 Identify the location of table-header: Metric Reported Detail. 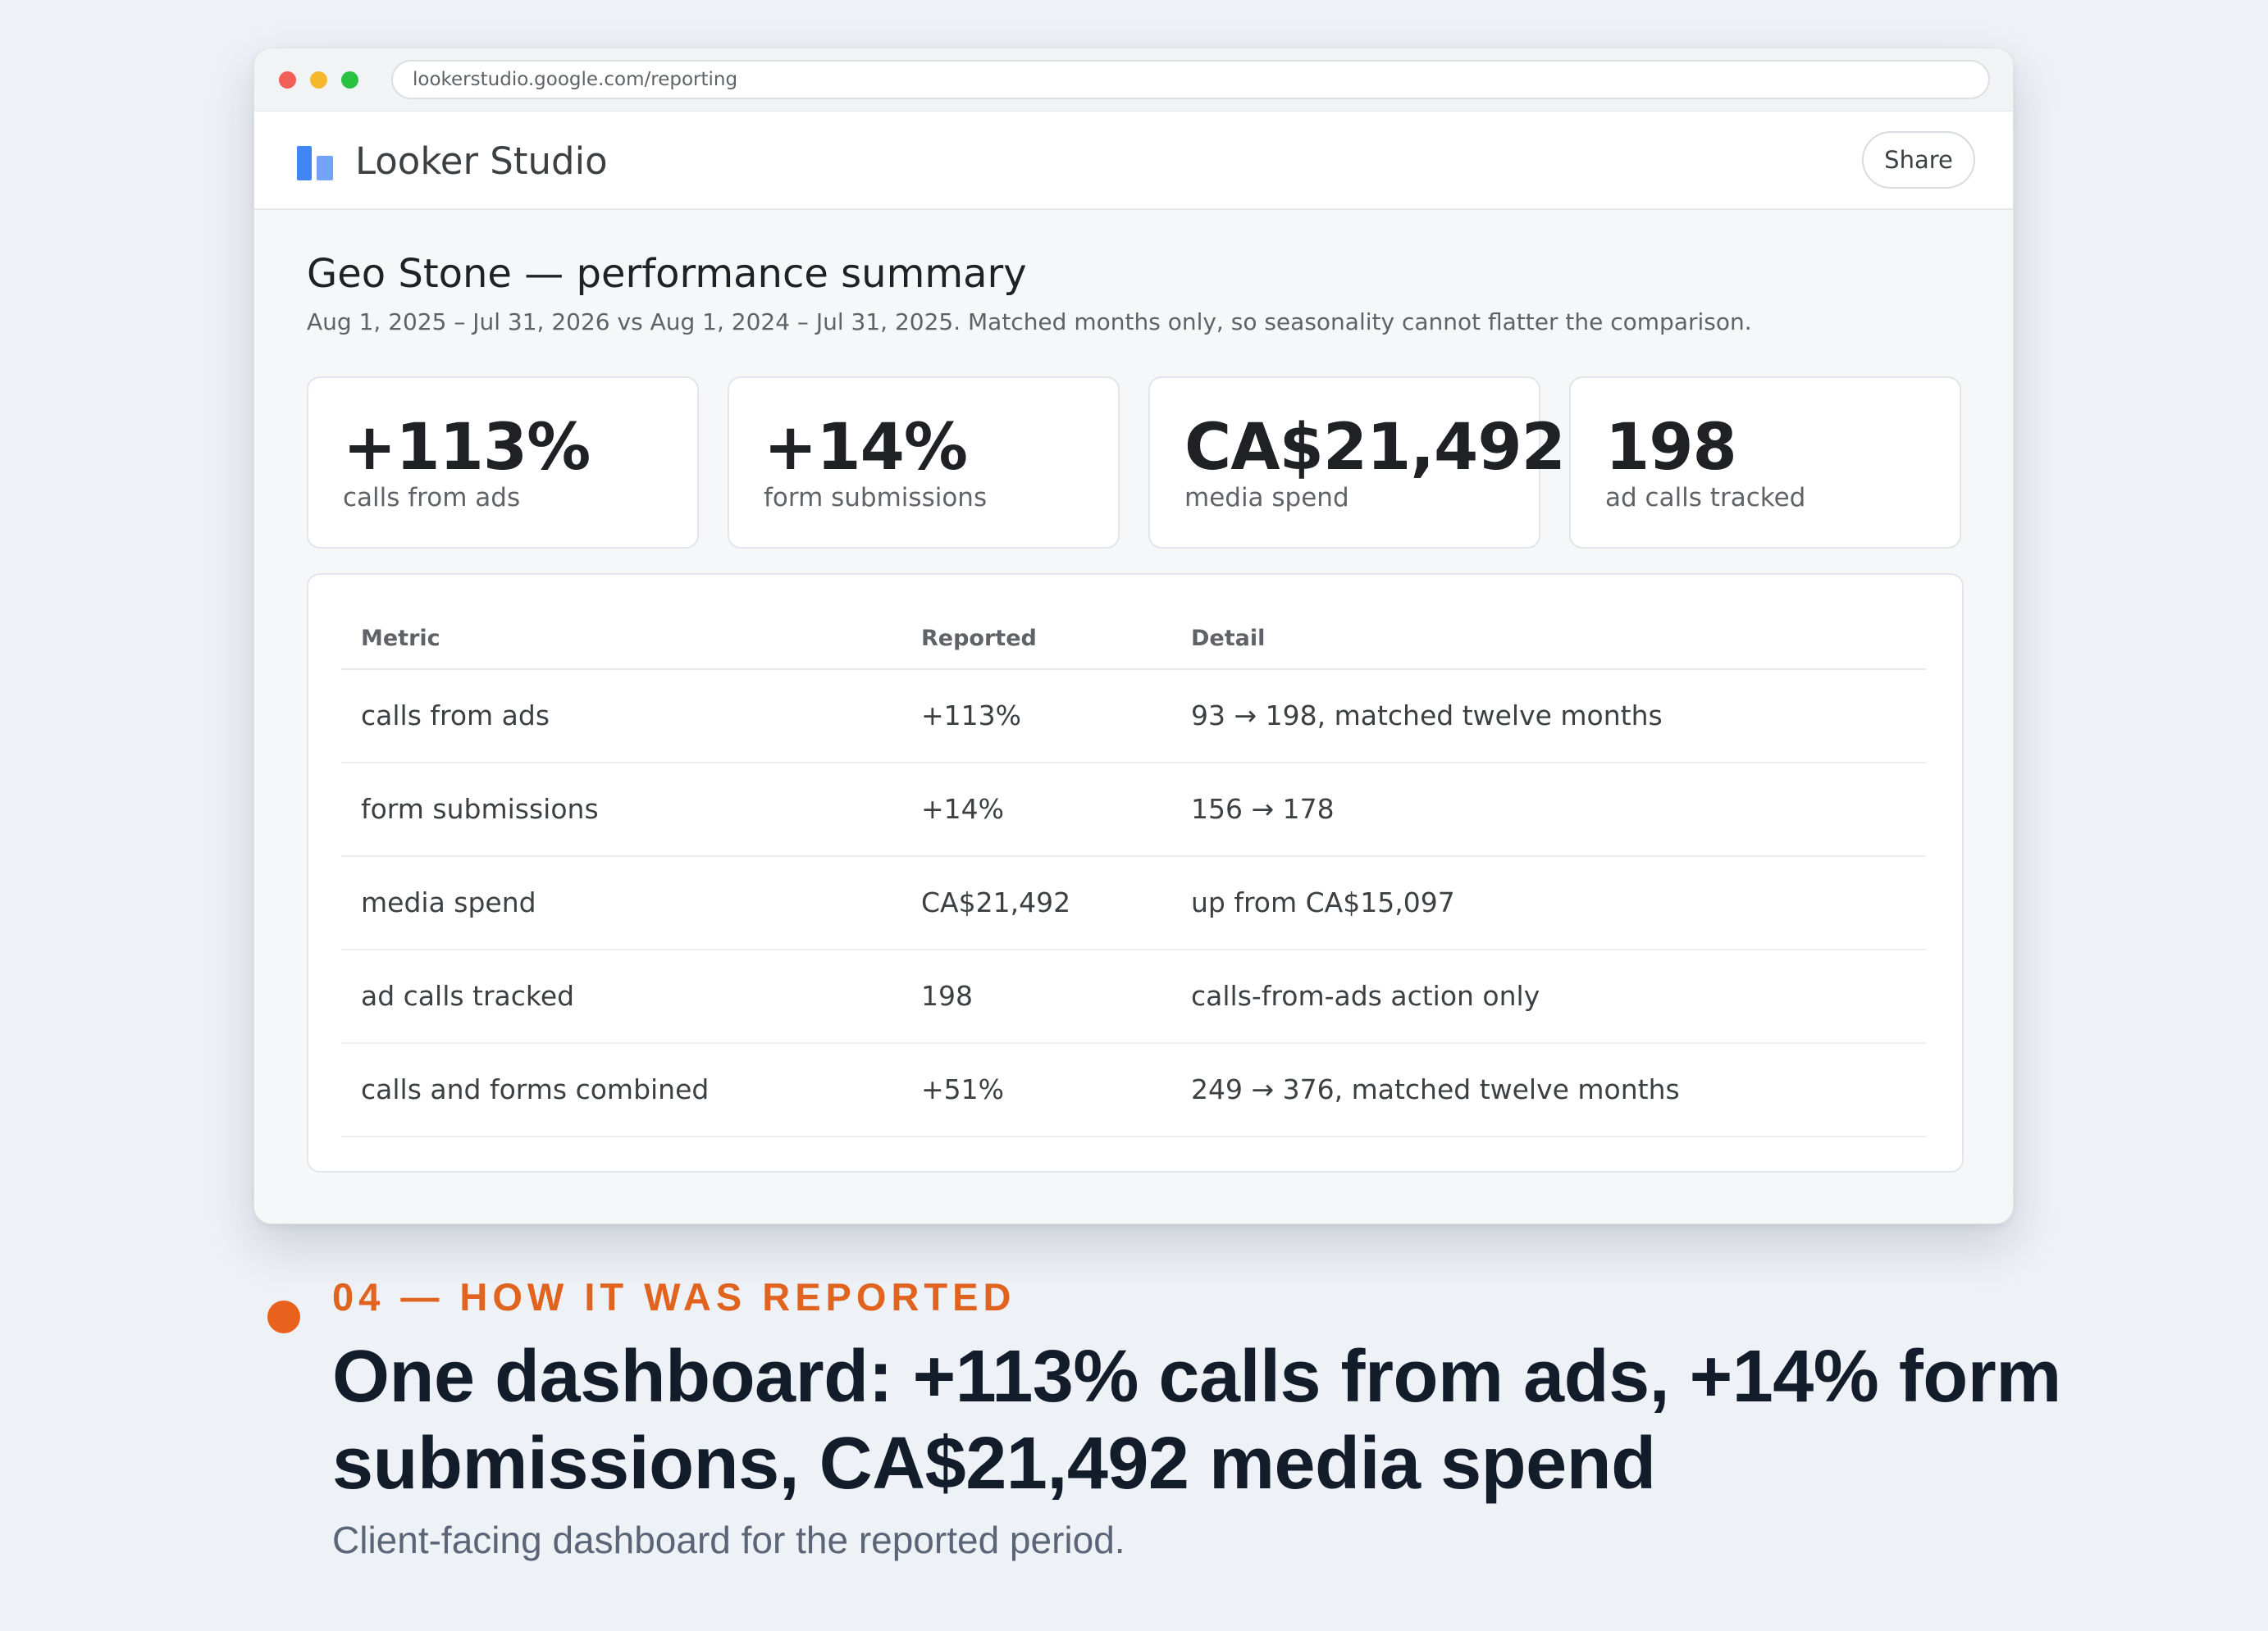
(1134, 639).